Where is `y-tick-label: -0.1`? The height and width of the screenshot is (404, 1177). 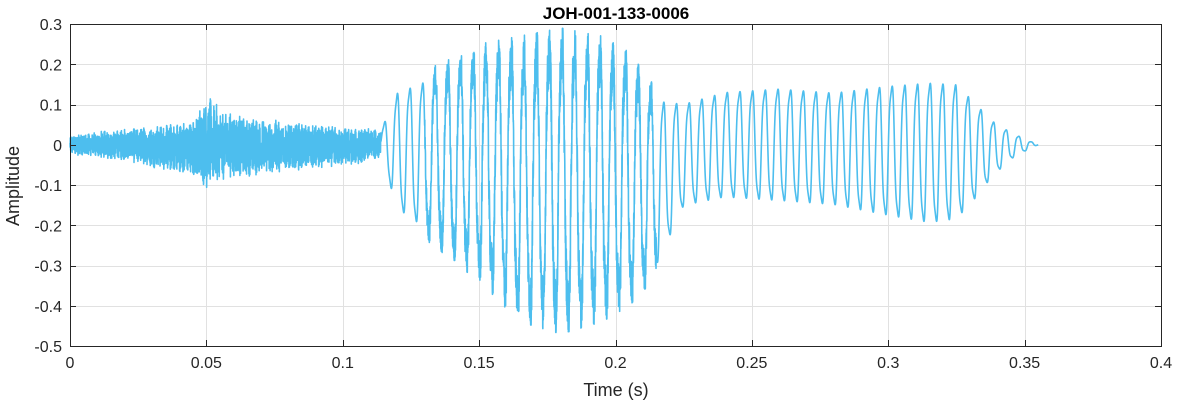 y-tick-label: -0.1 is located at coordinates (48, 186).